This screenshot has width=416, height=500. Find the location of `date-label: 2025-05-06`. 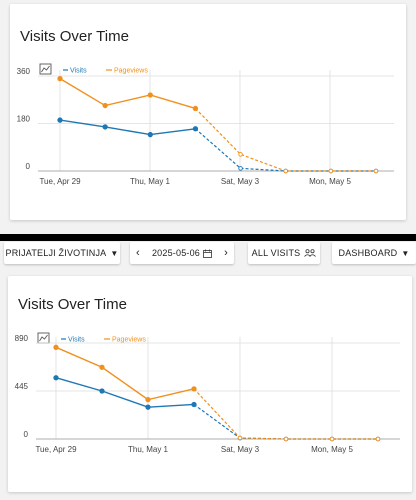

date-label: 2025-05-06 is located at coordinates (176, 253).